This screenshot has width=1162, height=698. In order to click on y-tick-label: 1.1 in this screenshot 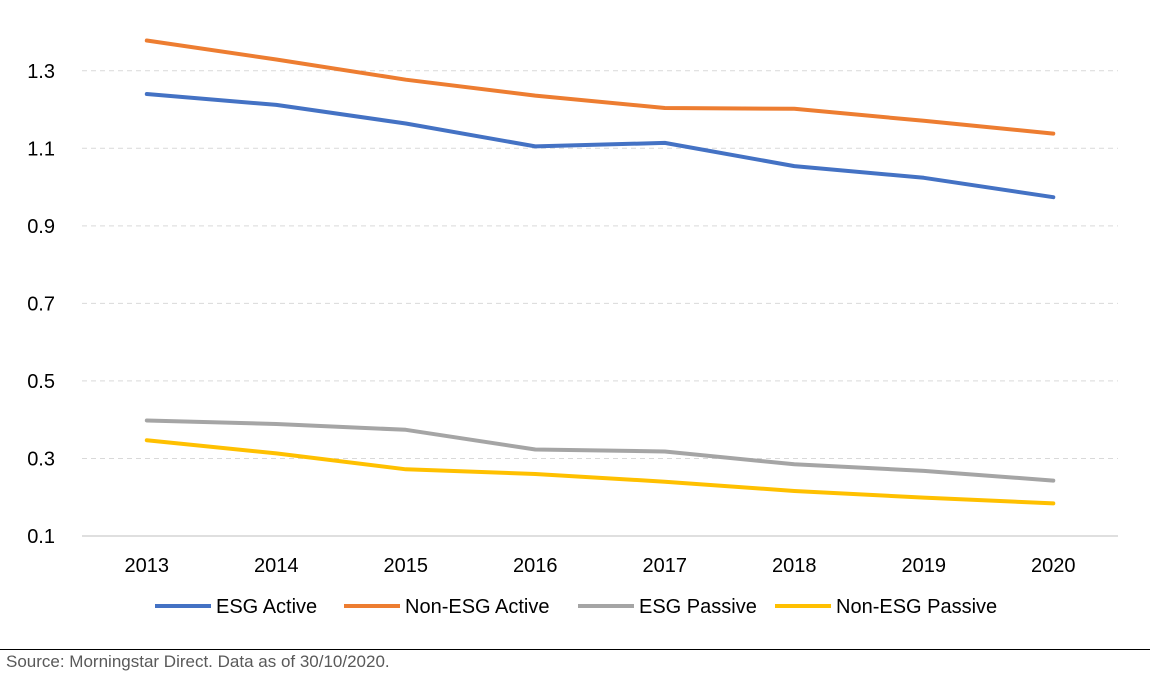, I will do `click(41, 149)`.